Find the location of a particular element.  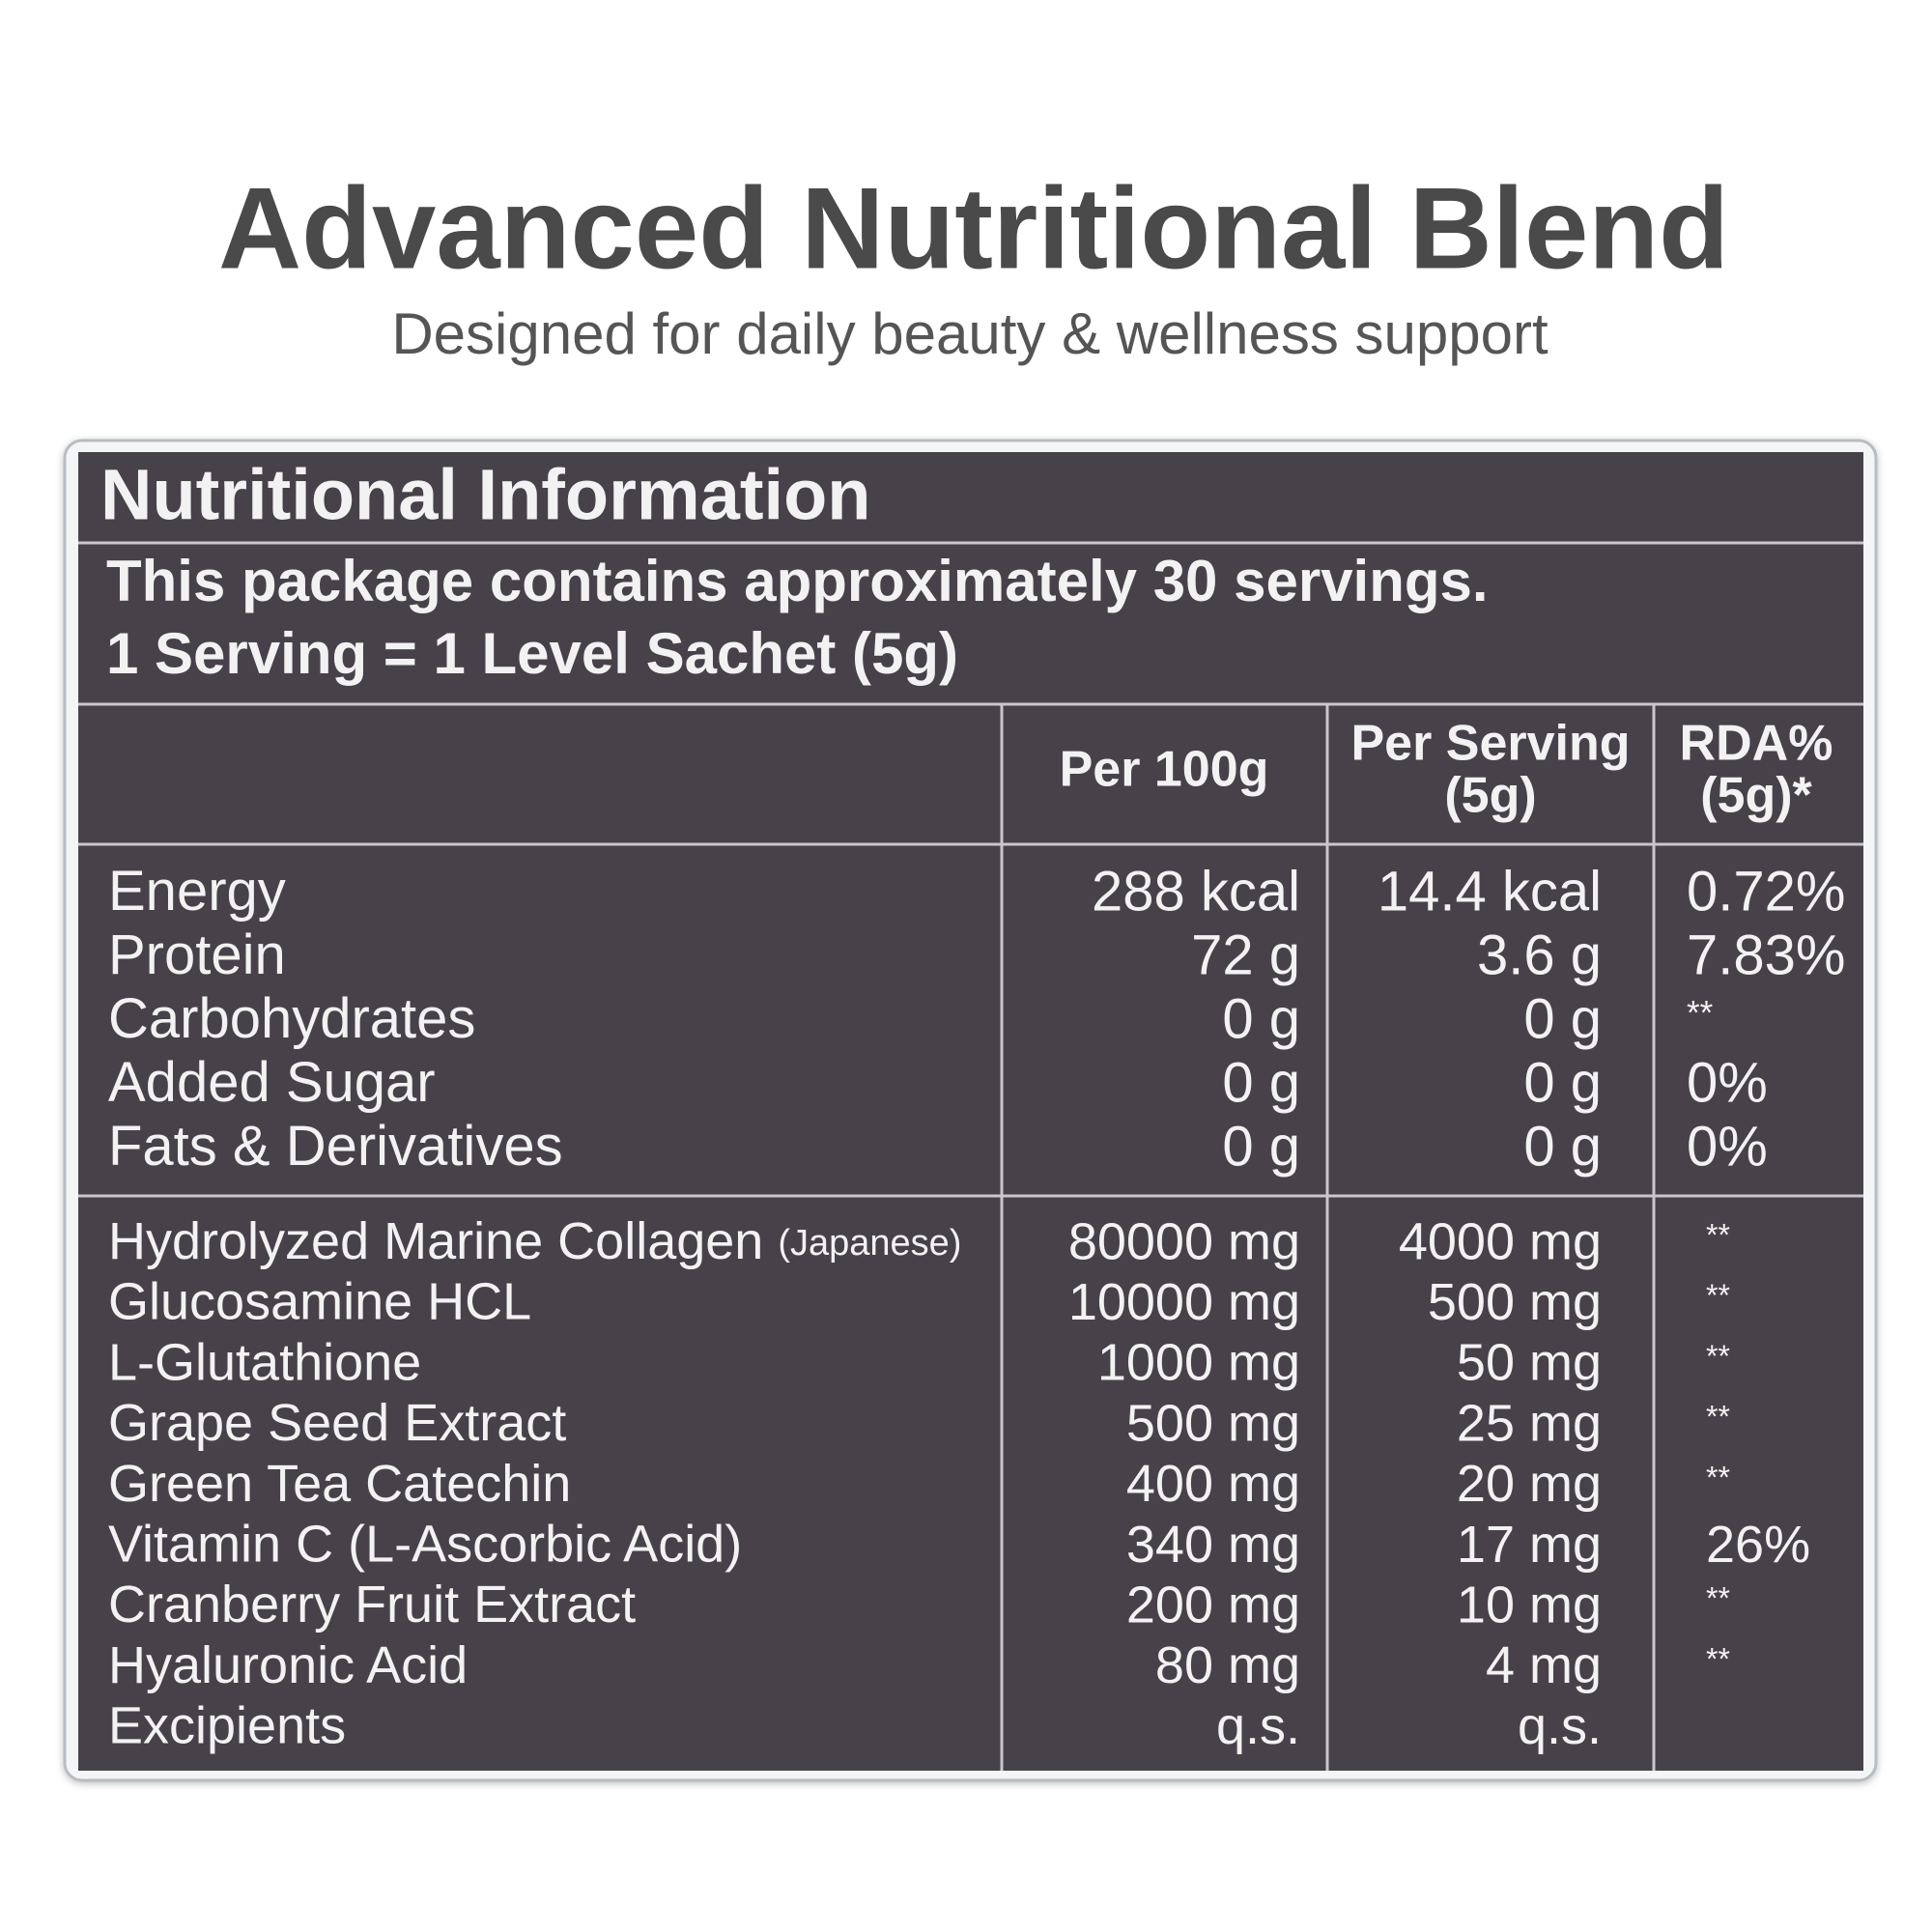

row-name: Grape Seed Extract is located at coordinates (337, 1423).